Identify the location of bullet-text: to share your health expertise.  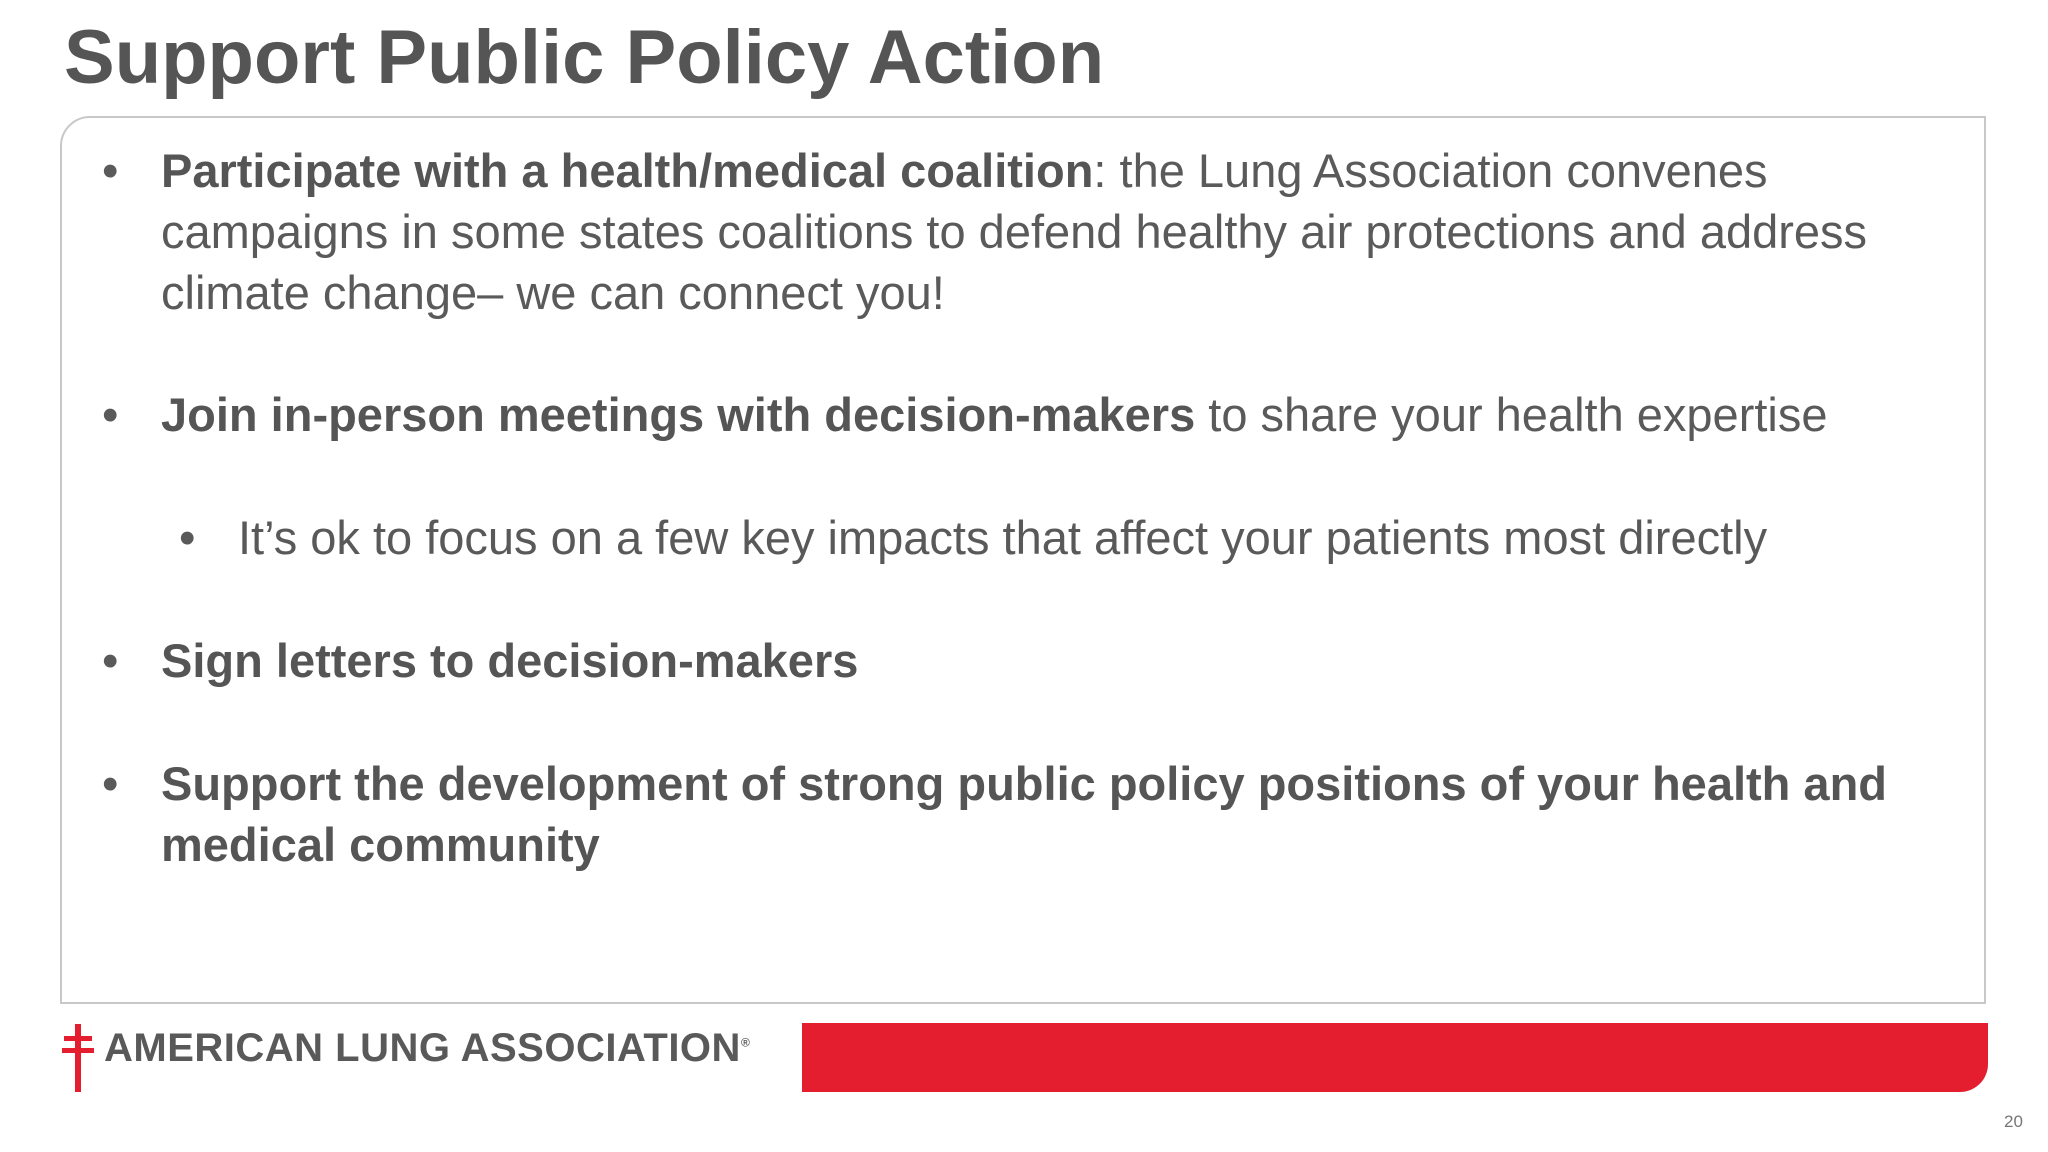
(1511, 414).